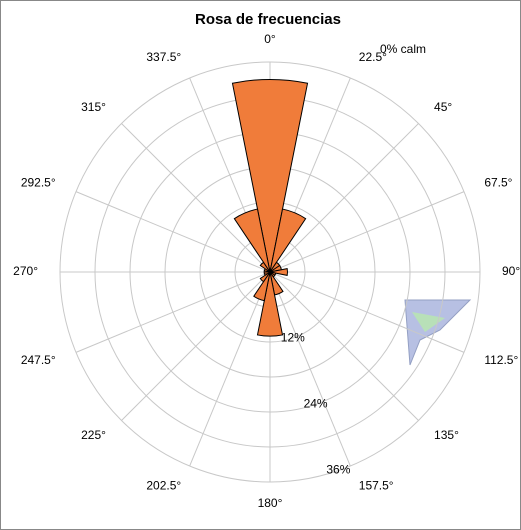 The image size is (521, 530). I want to click on chart-title: Rosa de frecuencias, so click(268, 19).